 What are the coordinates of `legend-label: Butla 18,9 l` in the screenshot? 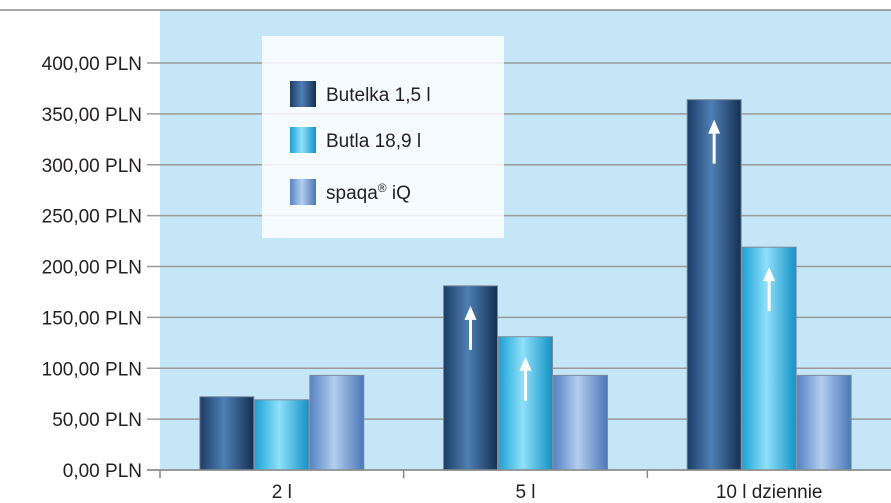 It's located at (373, 141).